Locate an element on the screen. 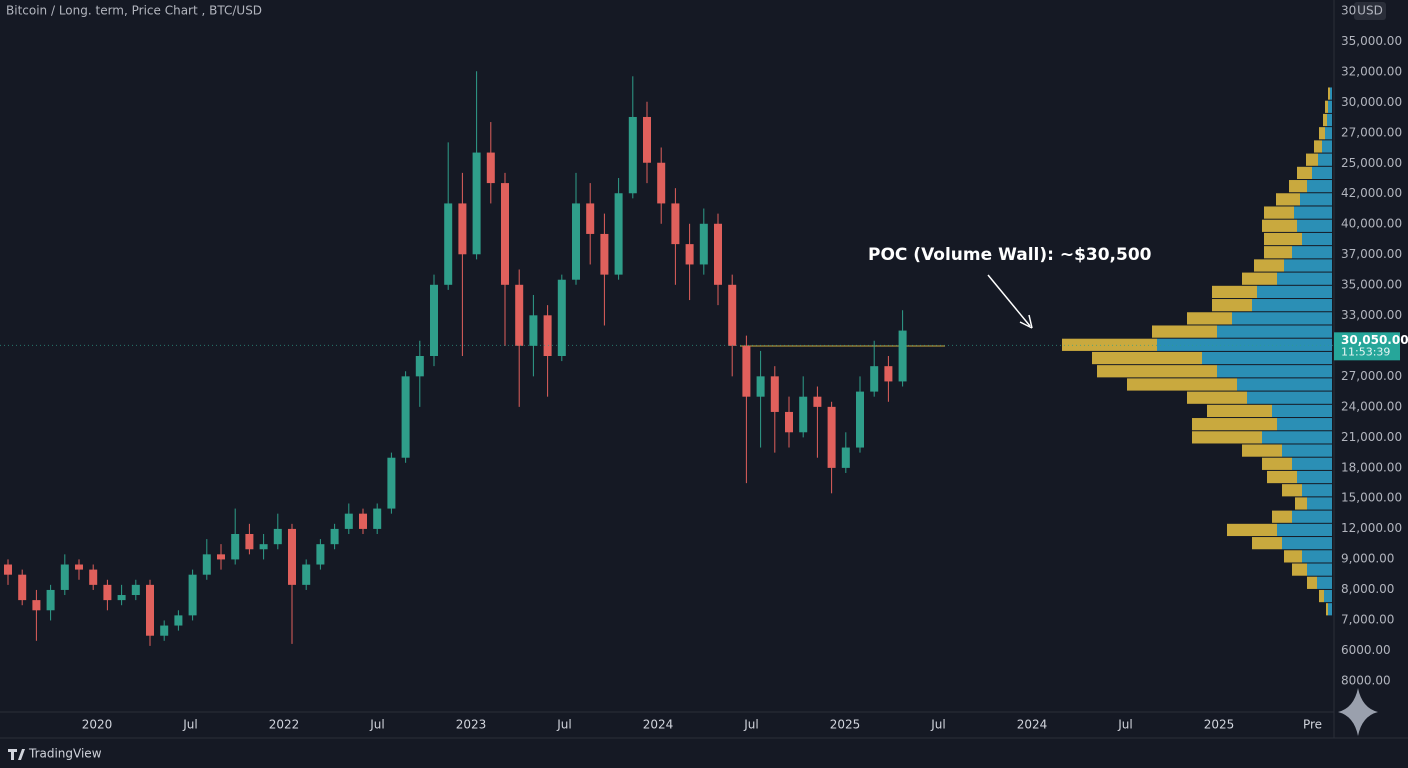  price-axis-label: 8000.00 is located at coordinates (1366, 680).